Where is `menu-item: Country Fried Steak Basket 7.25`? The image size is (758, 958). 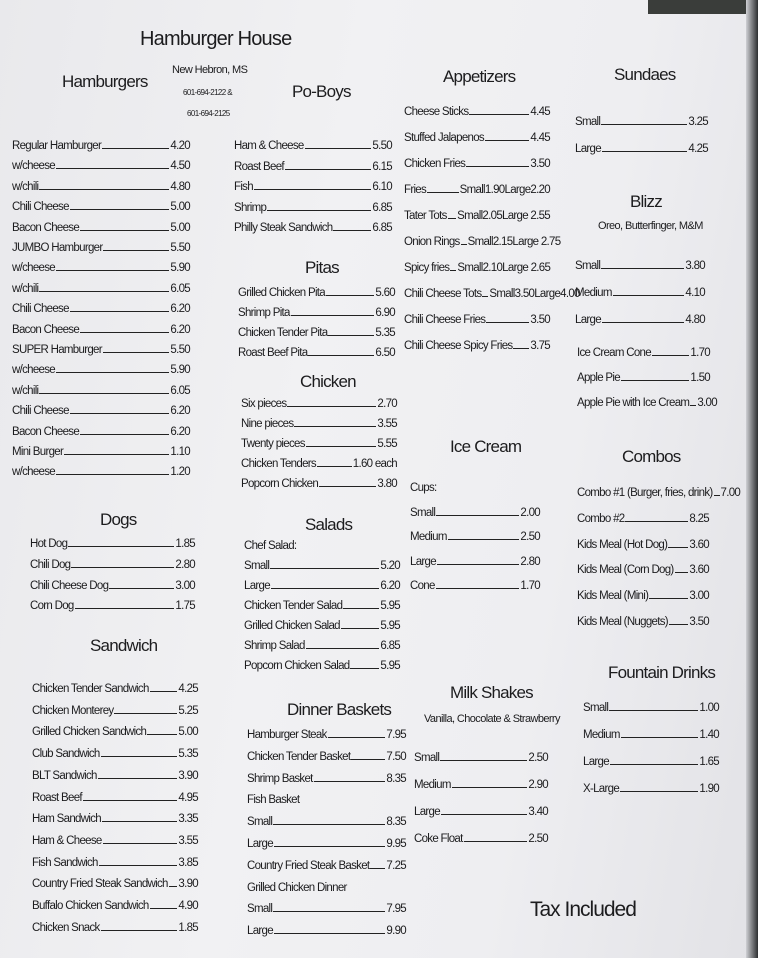 menu-item: Country Fried Steak Basket 7.25 is located at coordinates (327, 865).